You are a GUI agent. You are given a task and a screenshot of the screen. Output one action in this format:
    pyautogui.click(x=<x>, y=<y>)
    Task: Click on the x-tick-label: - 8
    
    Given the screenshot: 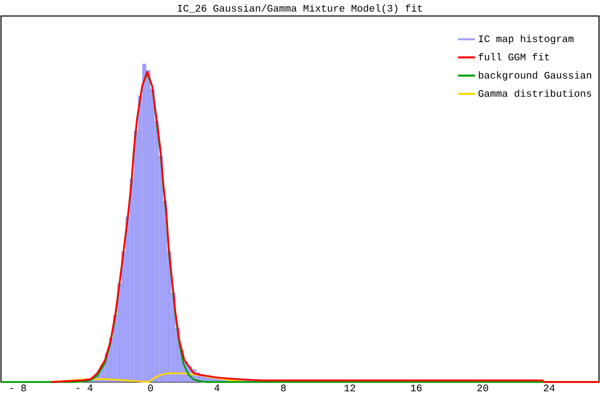 What is the action you would take?
    pyautogui.click(x=18, y=388)
    